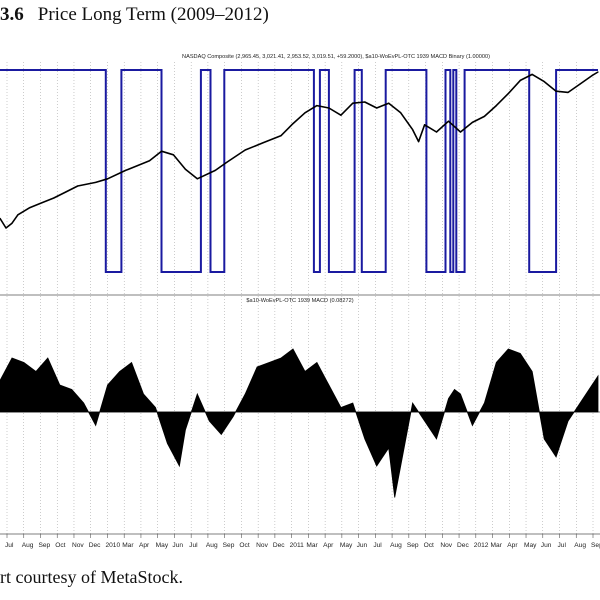  I want to click on figure-title: 3.6 Price Long Term (2009–2012), so click(134, 15).